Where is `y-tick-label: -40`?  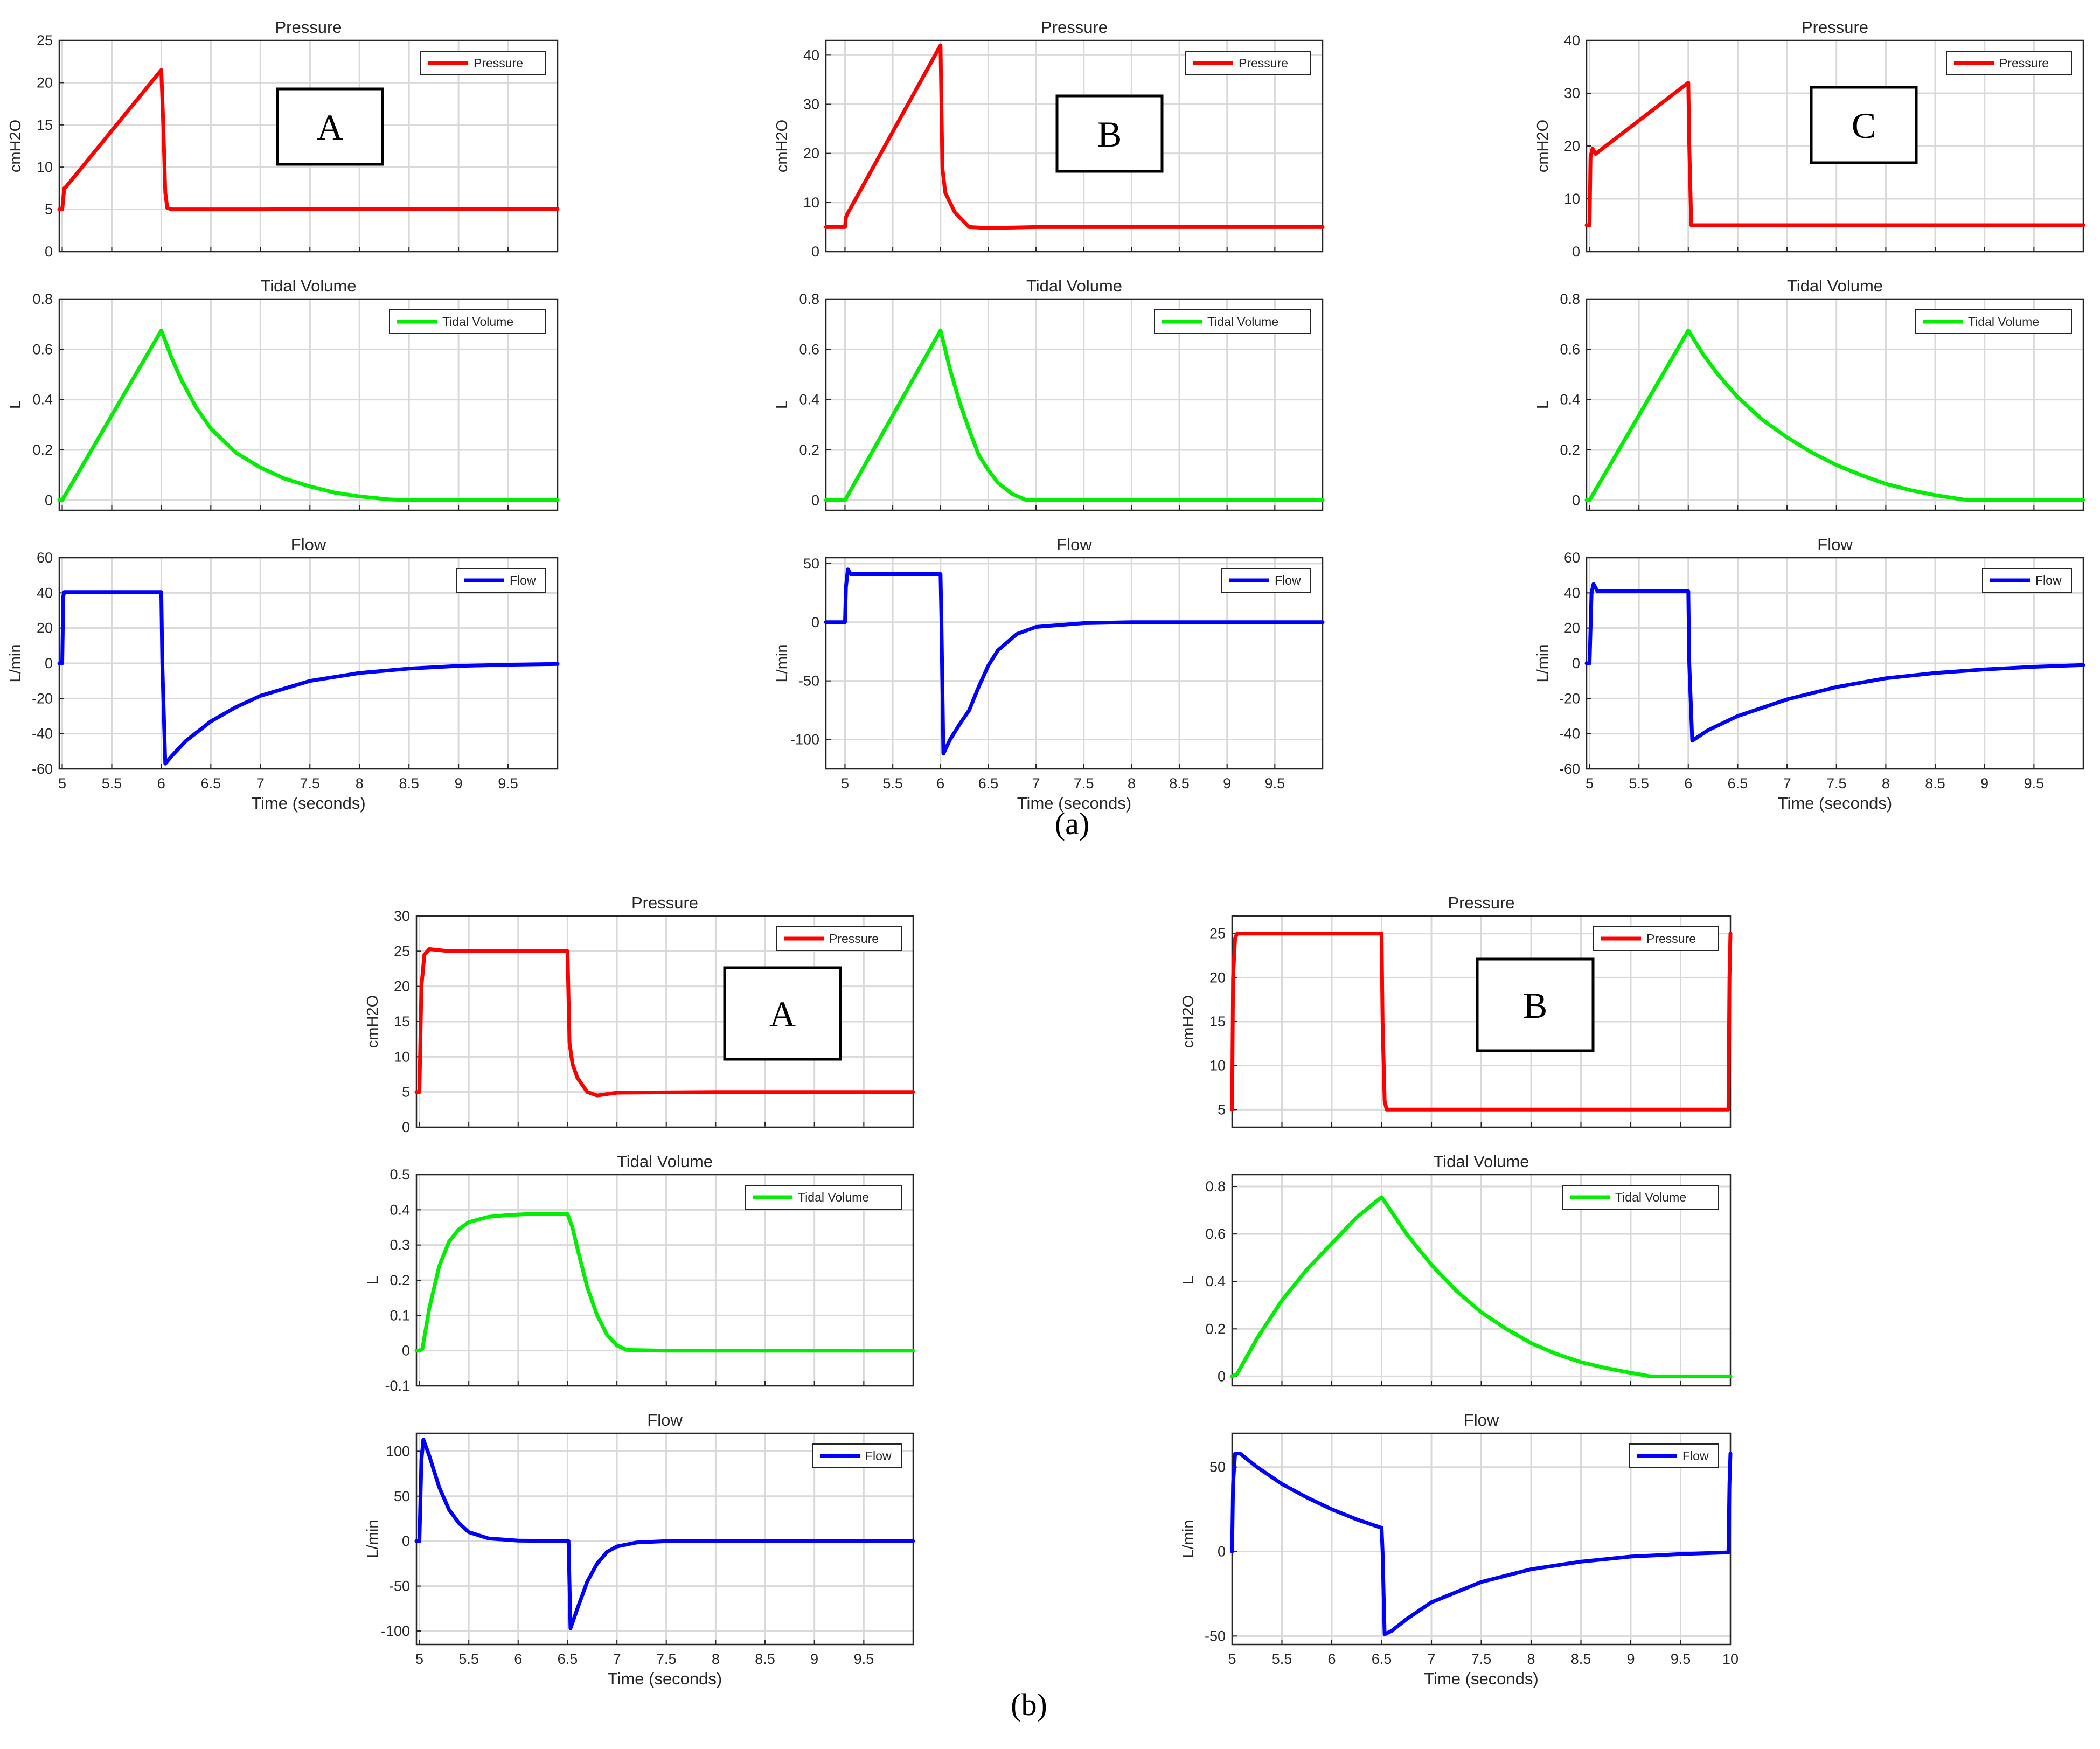
y-tick-label: -40 is located at coordinates (42, 734).